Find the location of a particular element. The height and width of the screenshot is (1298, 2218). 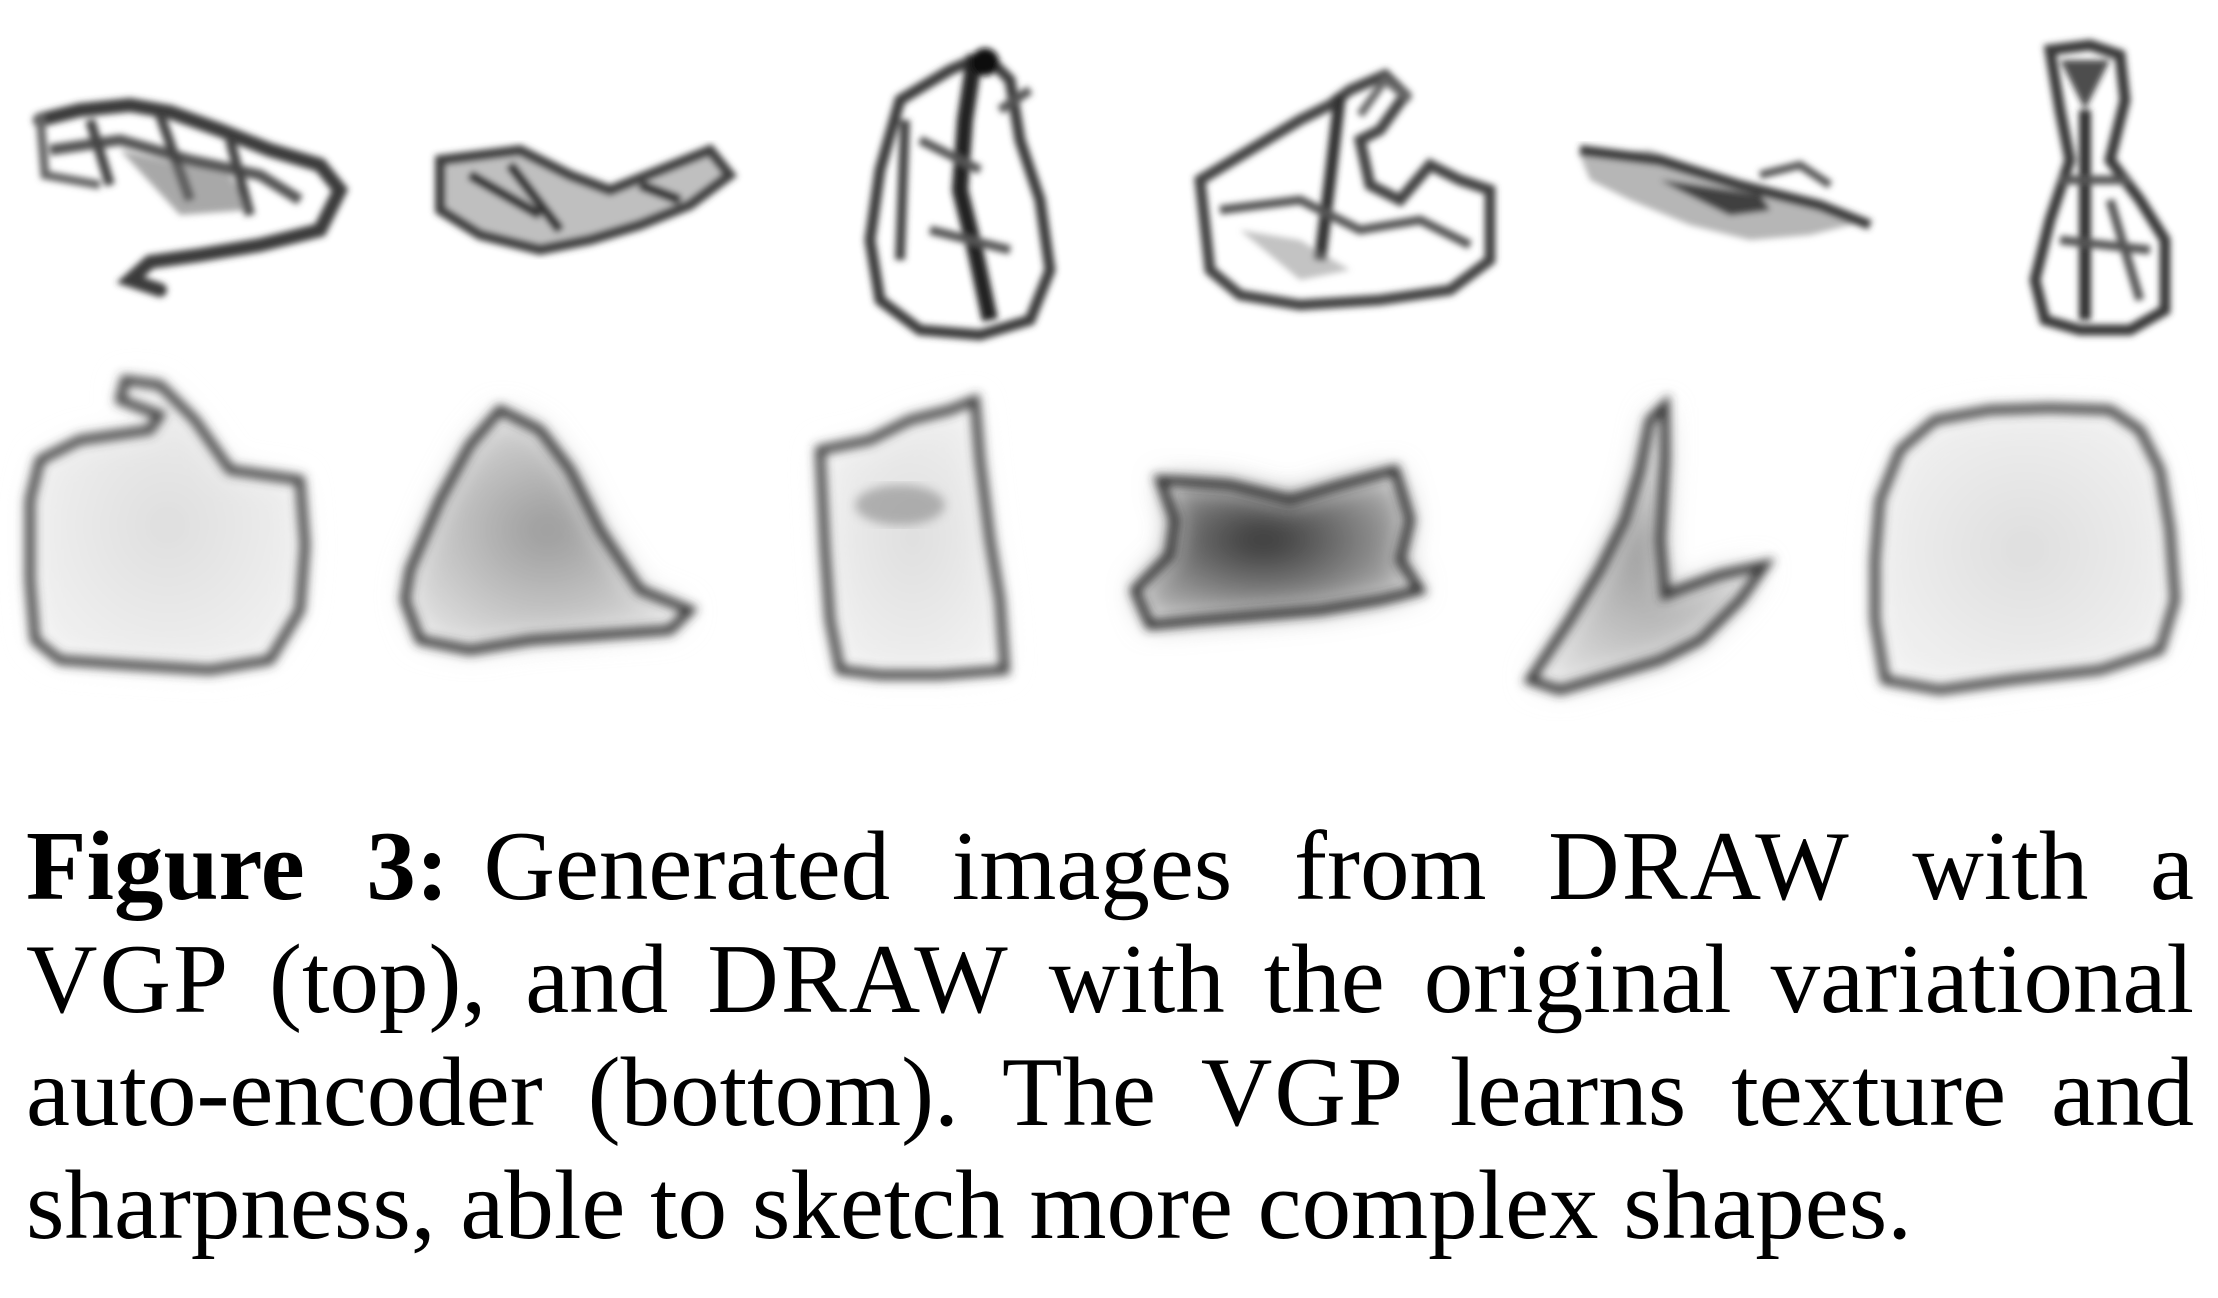

figure-label: Figure 3: is located at coordinates (237, 866).